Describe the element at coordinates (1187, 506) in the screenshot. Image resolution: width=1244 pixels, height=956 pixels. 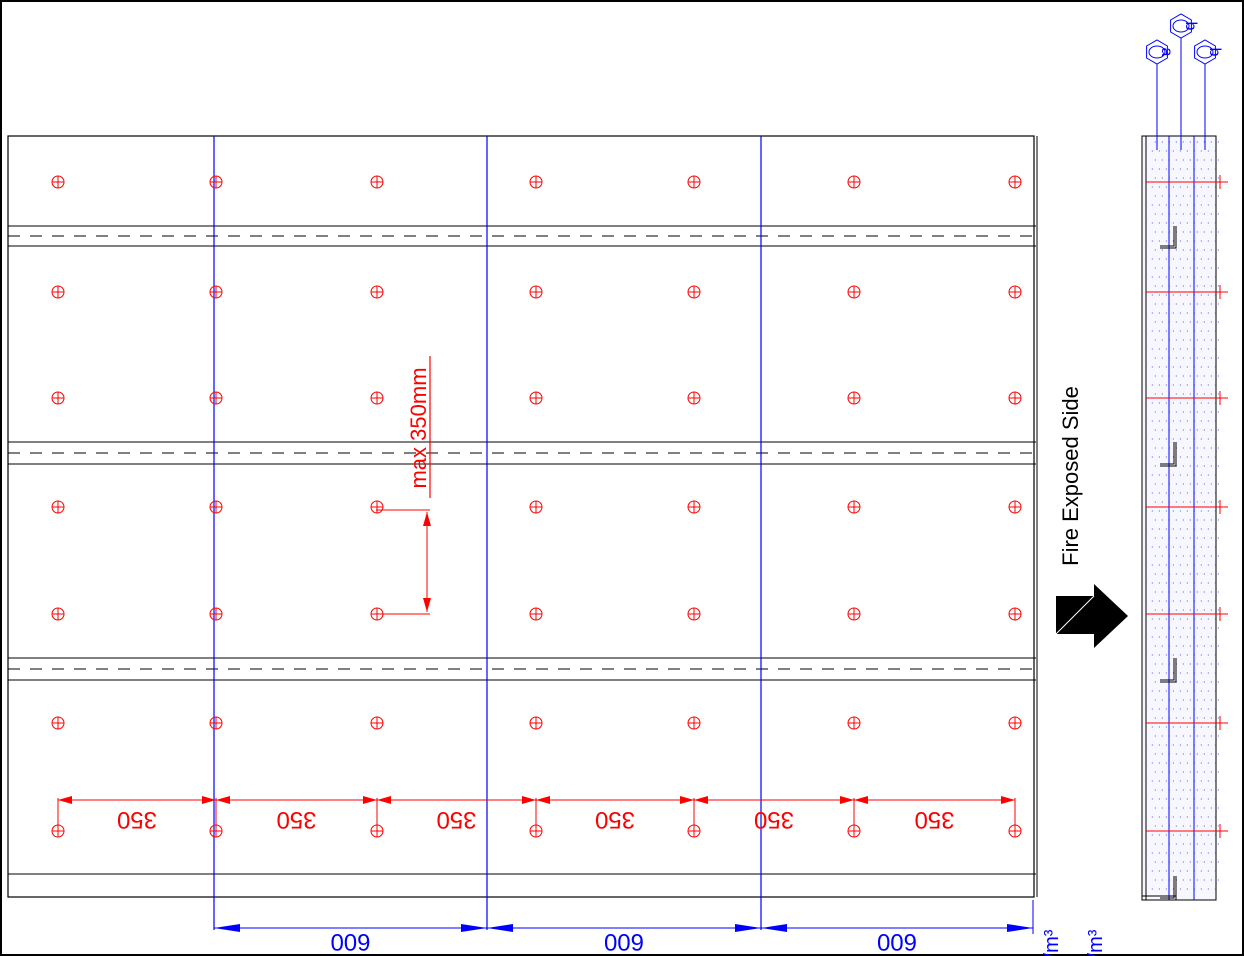
I see `section-screws` at that location.